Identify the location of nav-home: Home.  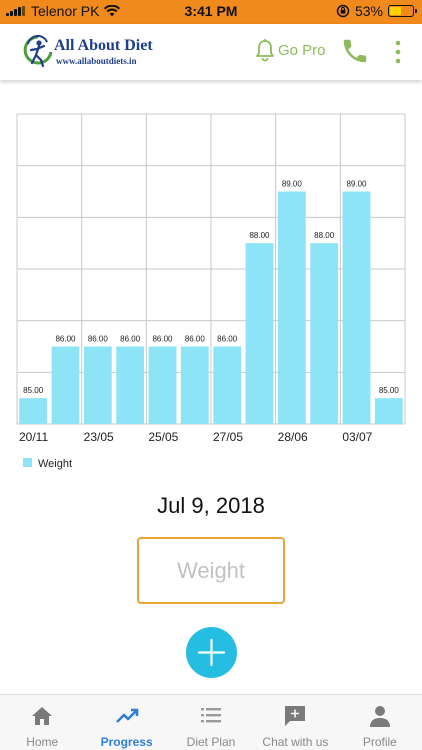
(42, 722).